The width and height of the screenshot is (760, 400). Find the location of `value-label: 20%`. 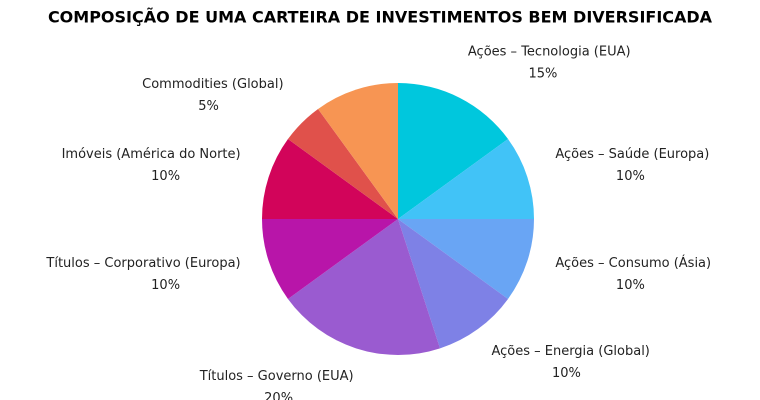

value-label: 20% is located at coordinates (278, 395).